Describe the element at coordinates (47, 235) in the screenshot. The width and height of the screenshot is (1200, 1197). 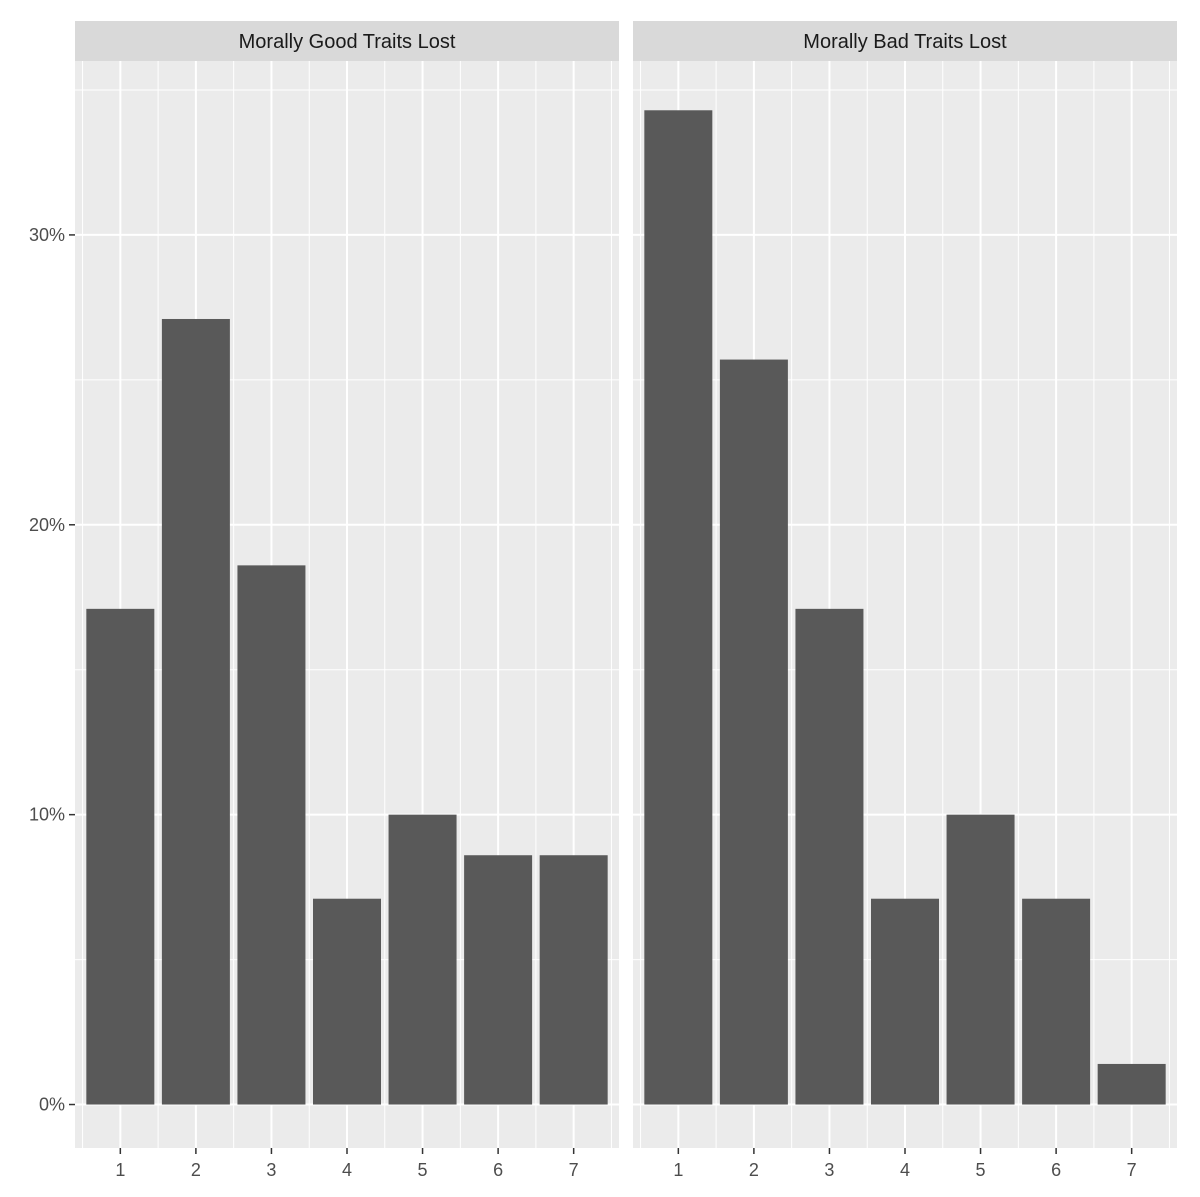
I see `y-tick-label: 30%` at that location.